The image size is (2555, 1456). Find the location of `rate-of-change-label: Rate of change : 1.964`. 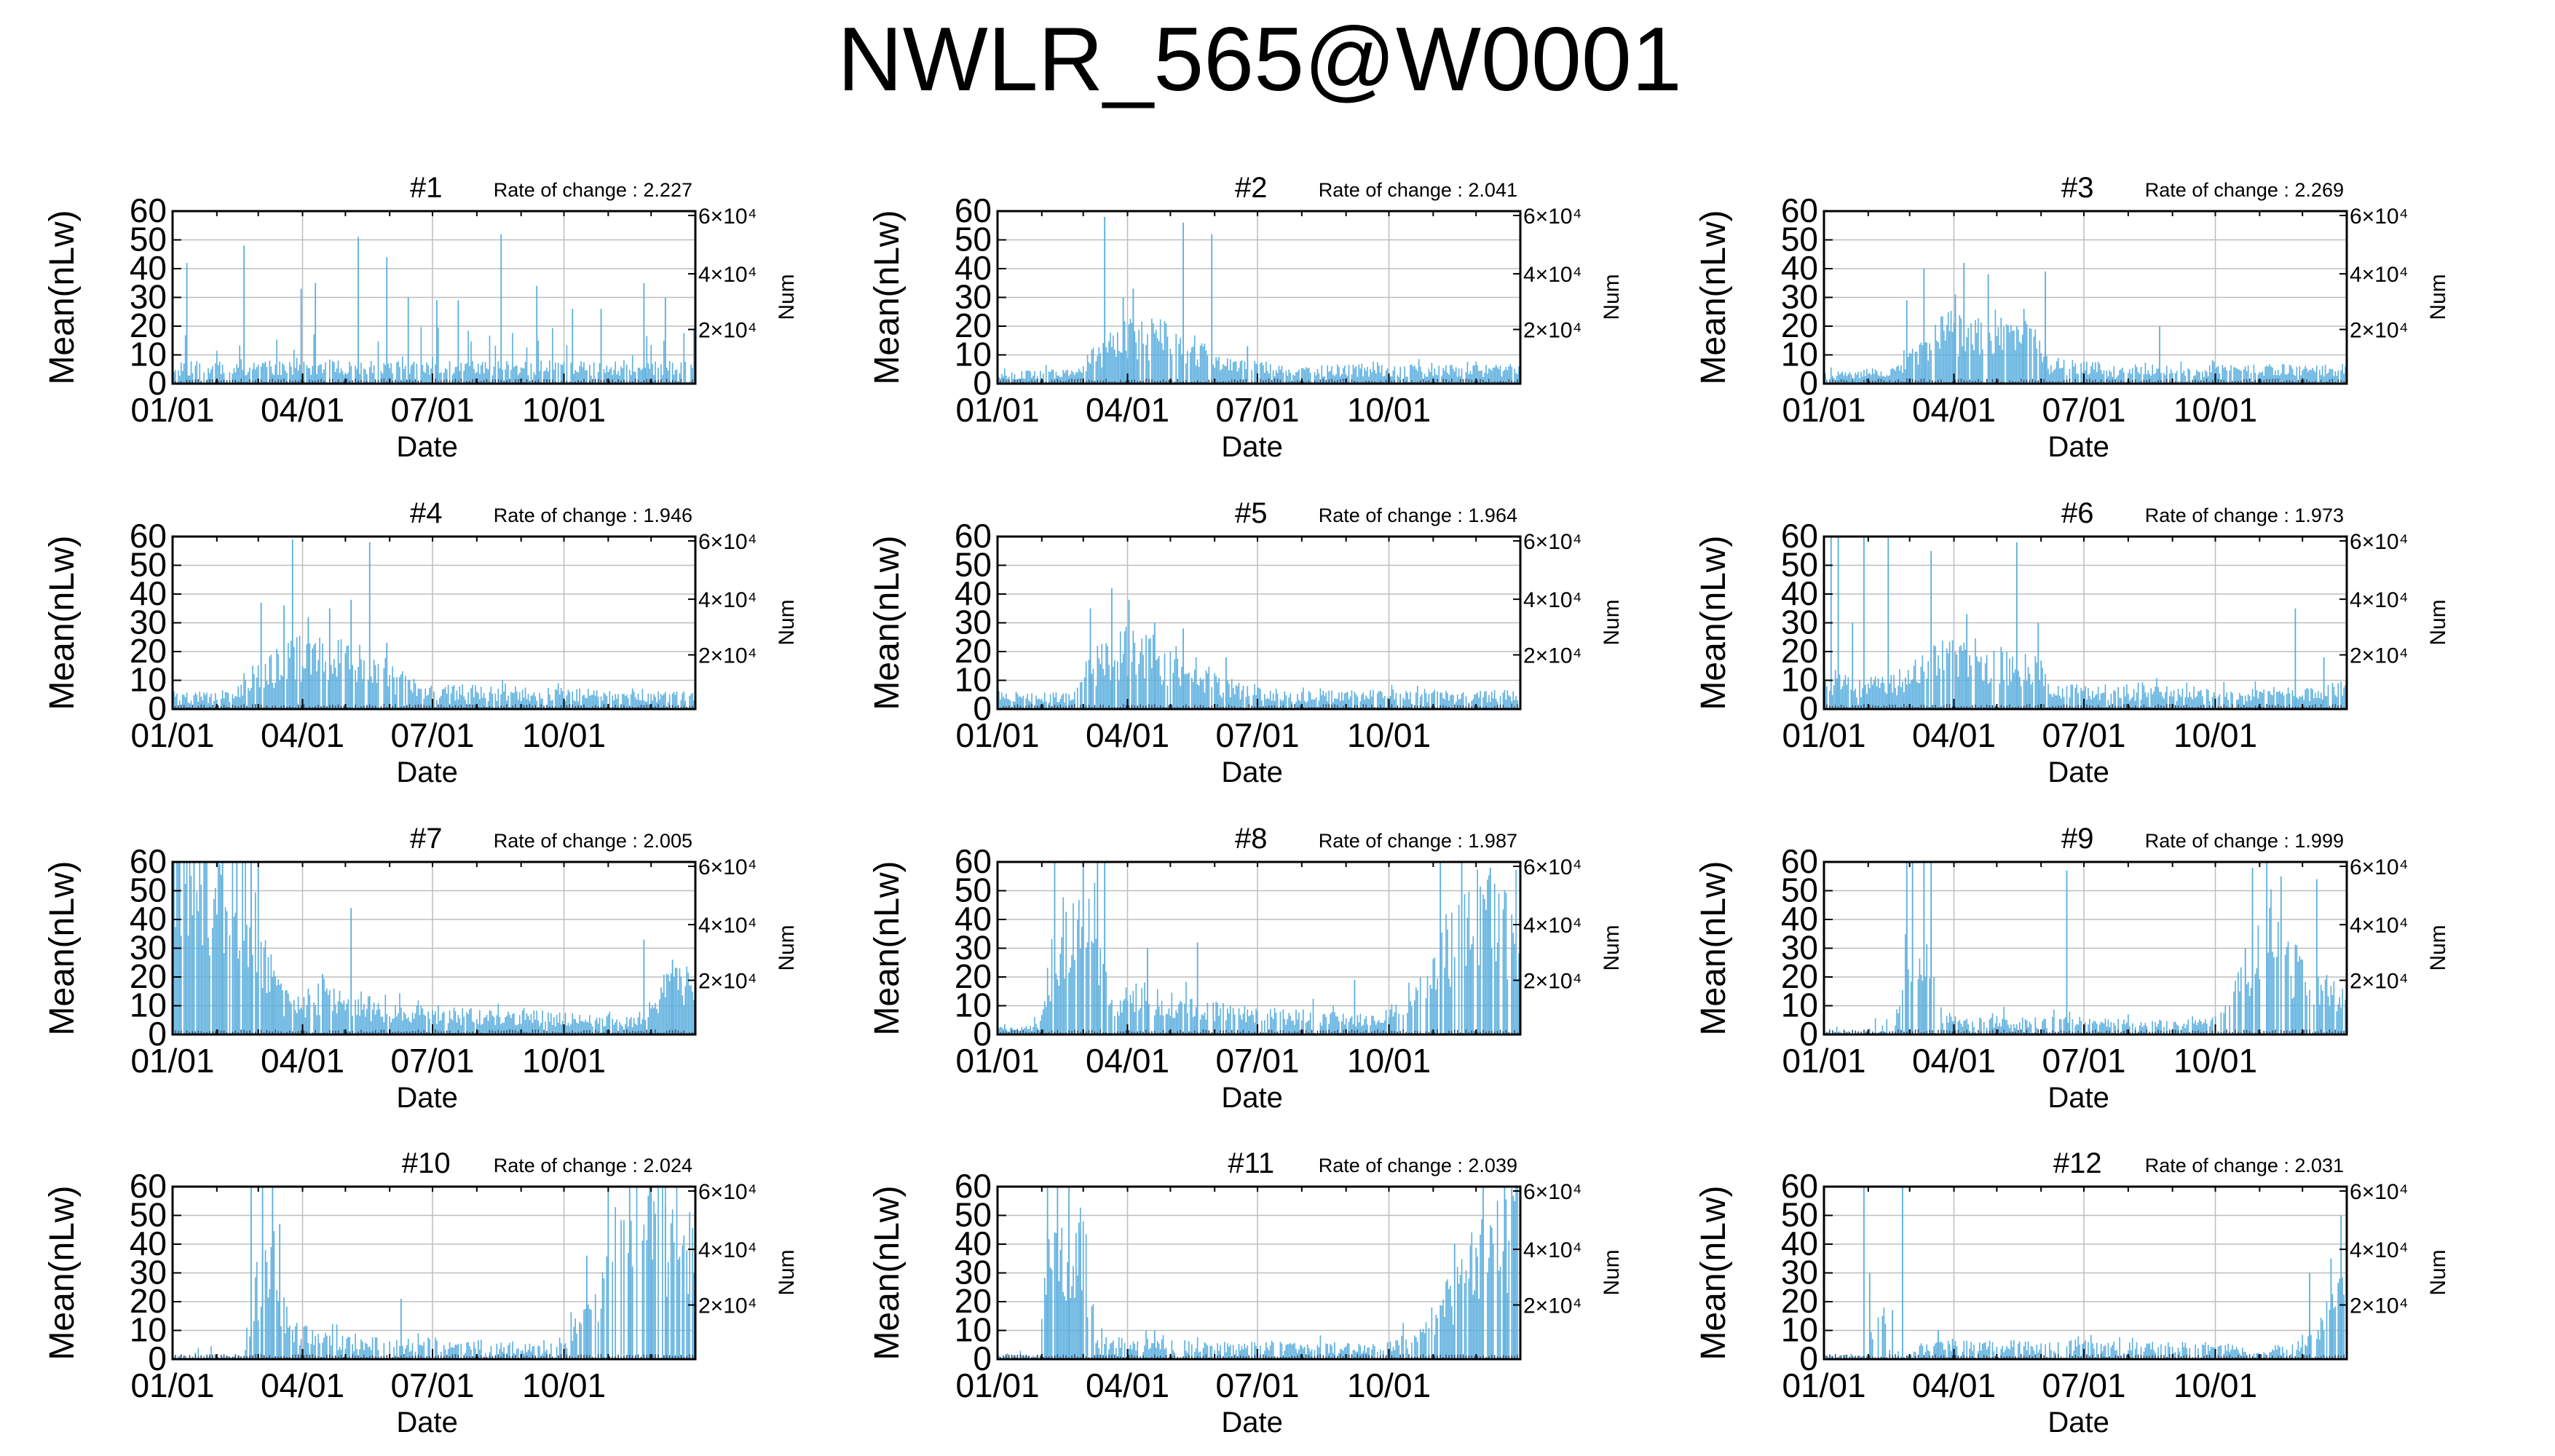

rate-of-change-label: Rate of change : 1.964 is located at coordinates (1418, 515).